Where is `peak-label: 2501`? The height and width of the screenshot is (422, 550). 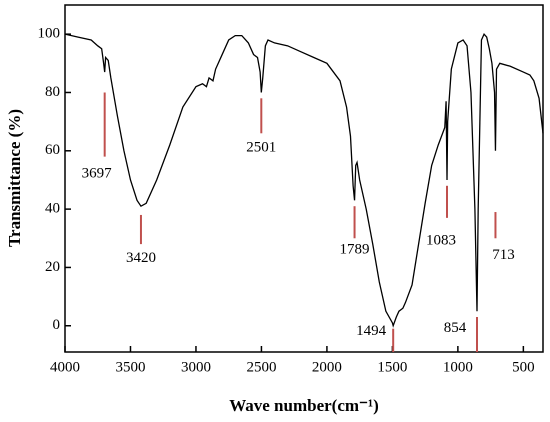 peak-label: 2501 is located at coordinates (261, 147).